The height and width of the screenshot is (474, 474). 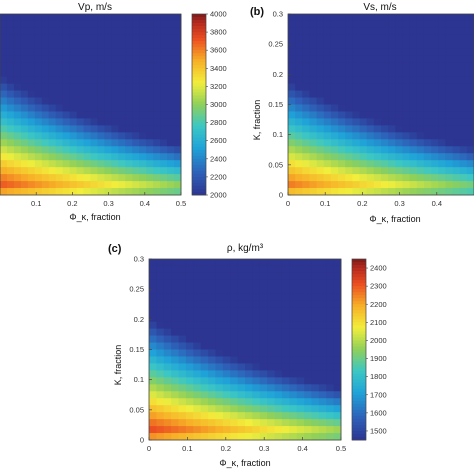 What do you see at coordinates (378, 286) in the screenshot?
I see `colorbar-tick-label: 2300` at bounding box center [378, 286].